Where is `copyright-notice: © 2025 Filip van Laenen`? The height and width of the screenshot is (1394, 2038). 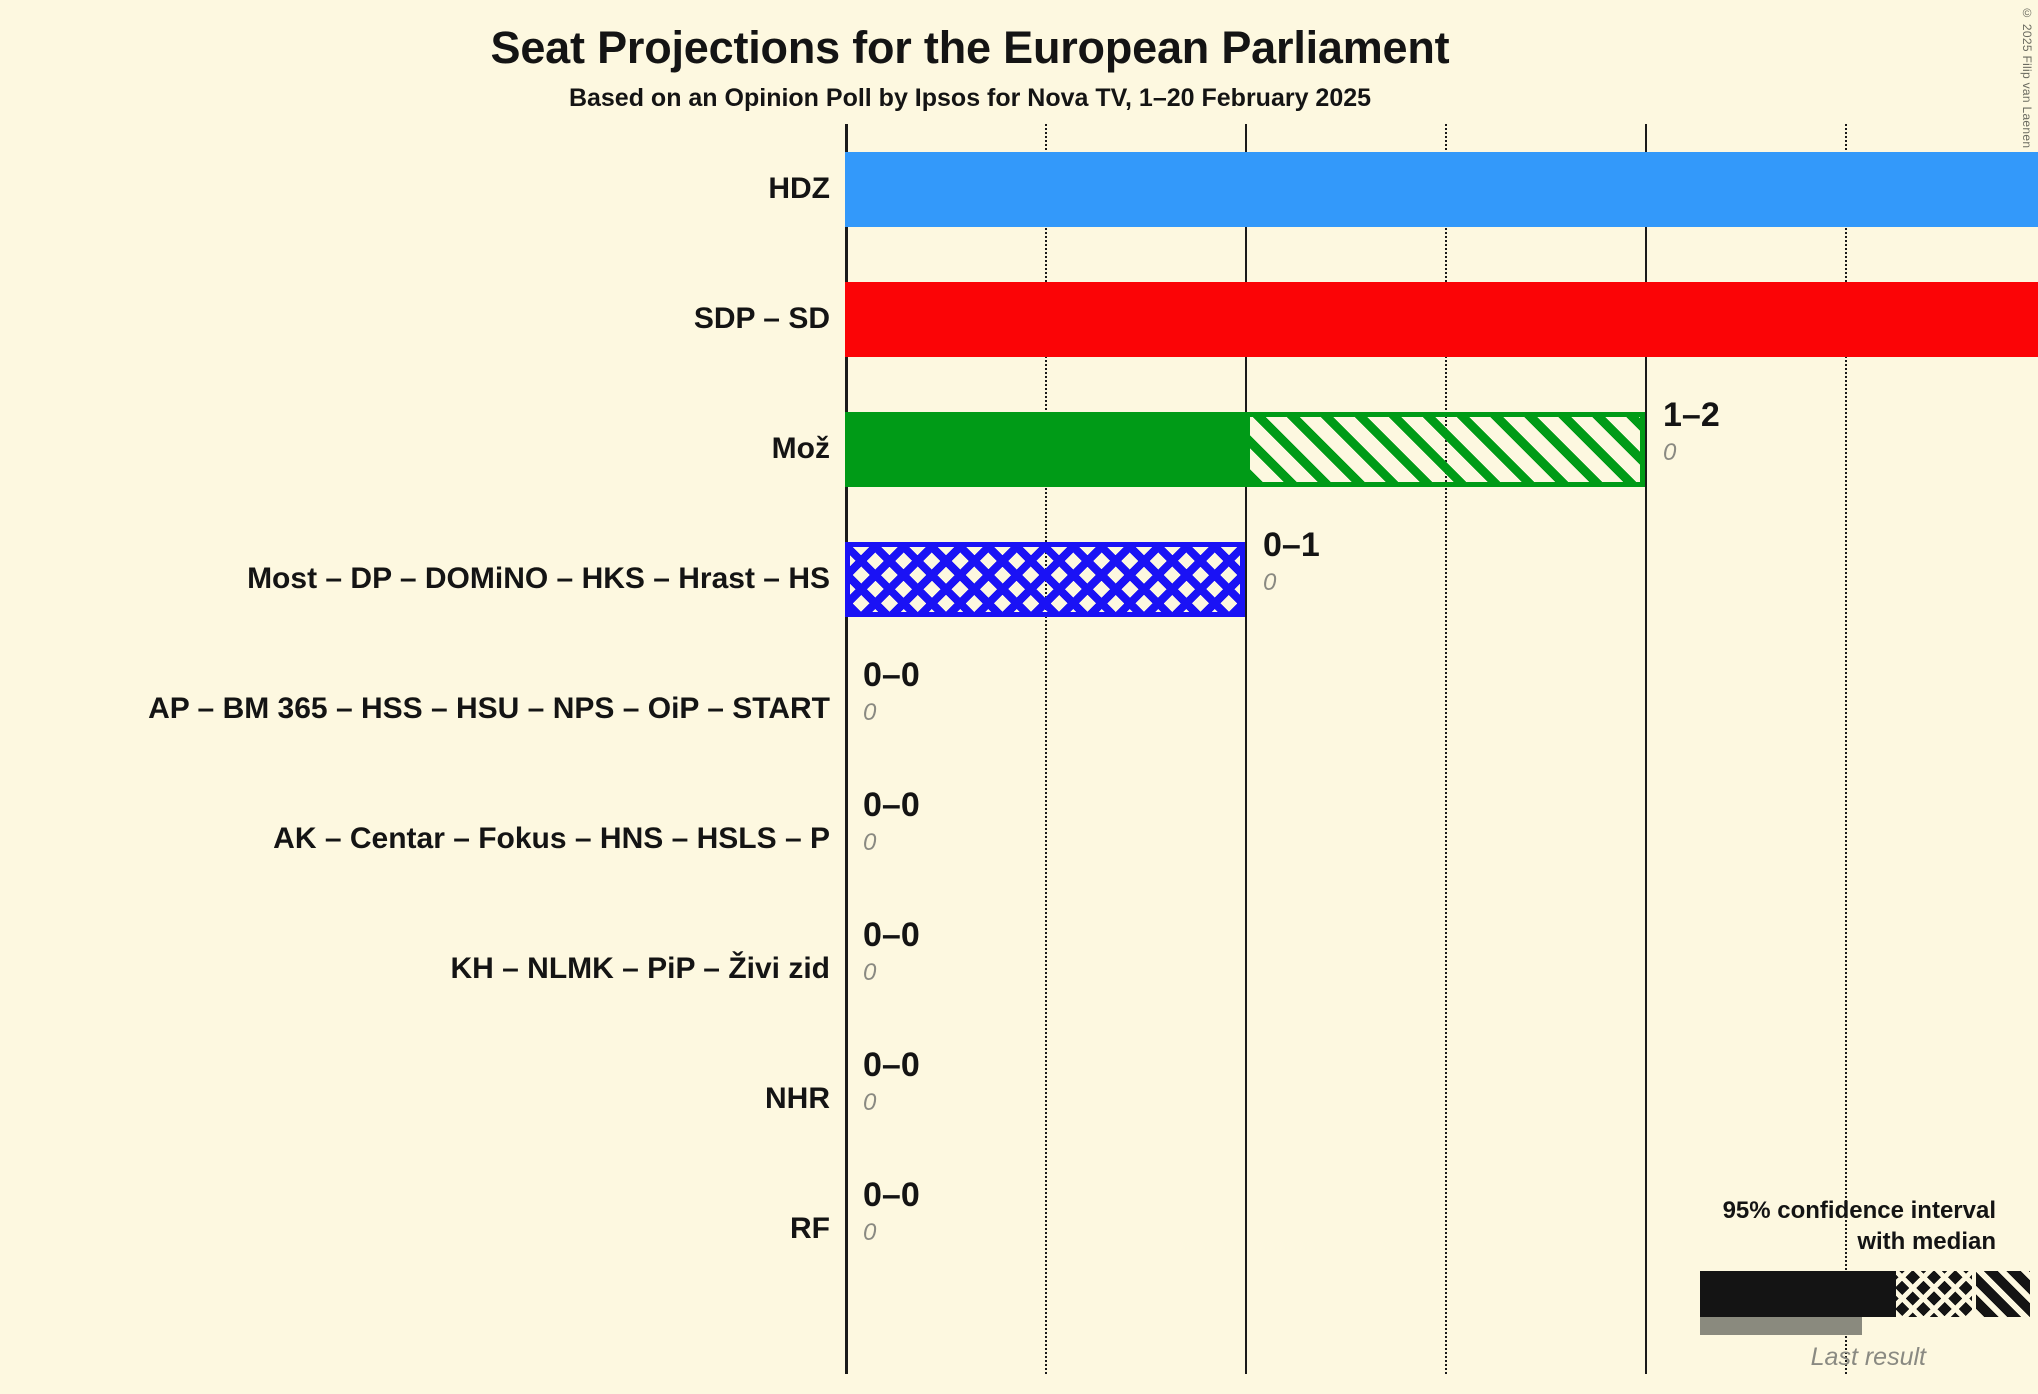 copyright-notice: © 2025 Filip van Laenen is located at coordinates (2027, 77).